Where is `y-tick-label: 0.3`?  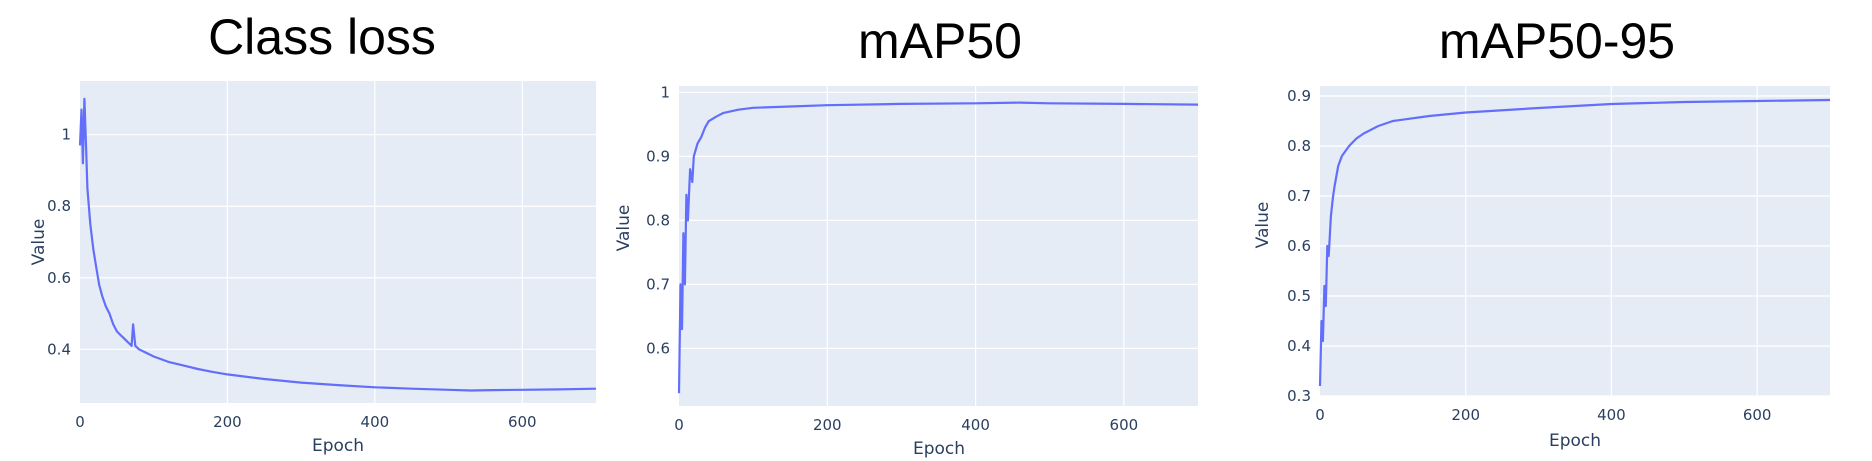 y-tick-label: 0.3 is located at coordinates (1299, 396).